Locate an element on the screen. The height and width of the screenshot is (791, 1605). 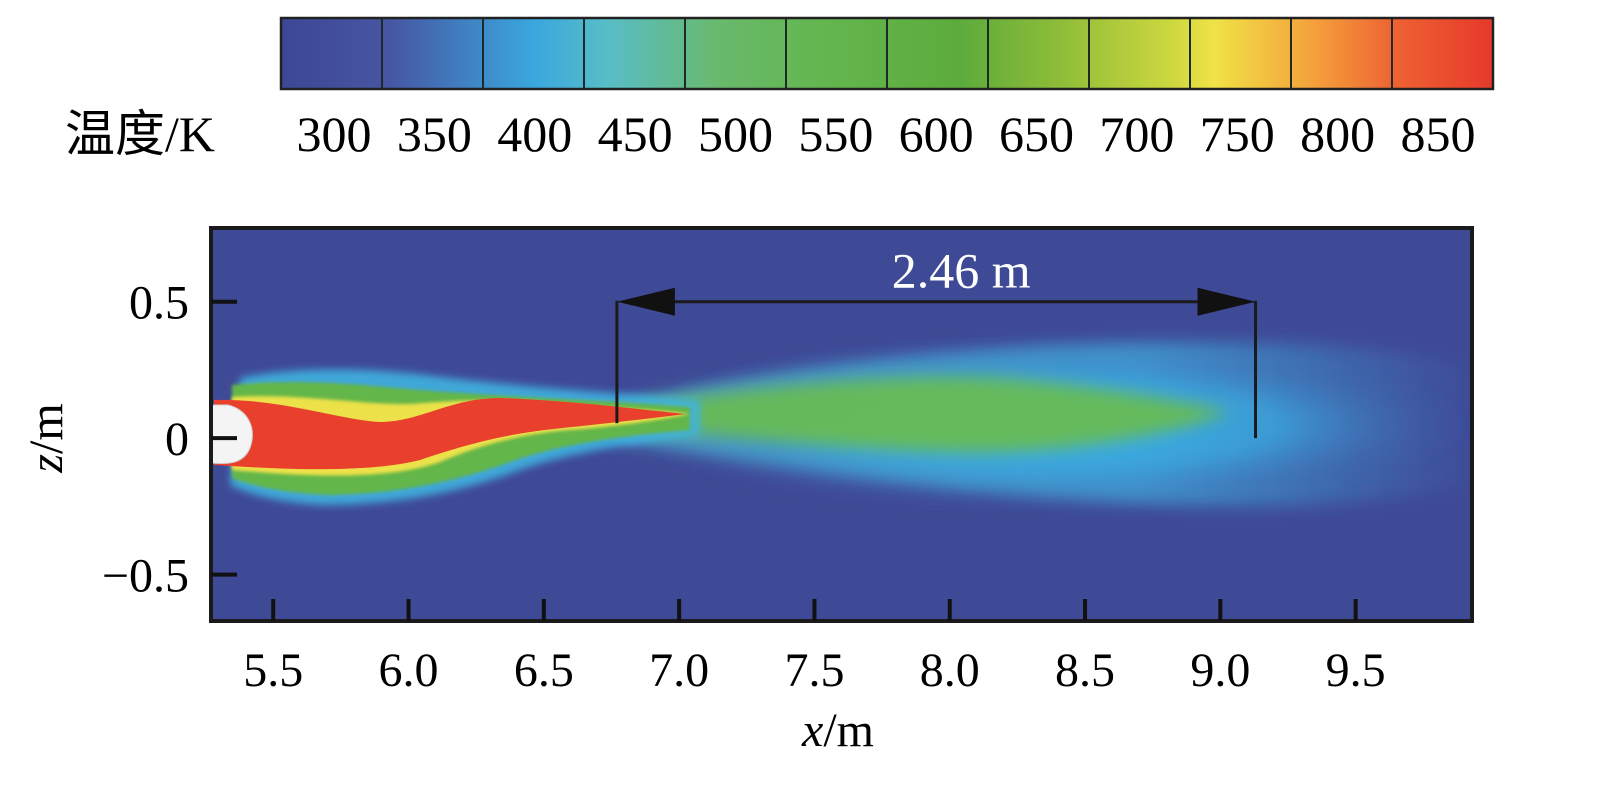
y-tick-label: 0.5 is located at coordinates (159, 303).